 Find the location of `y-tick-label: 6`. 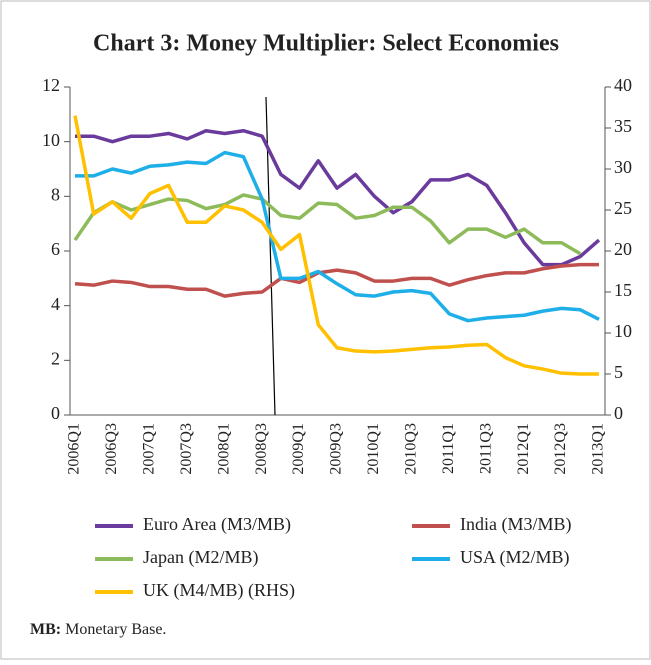

y-tick-label: 6 is located at coordinates (55, 249).